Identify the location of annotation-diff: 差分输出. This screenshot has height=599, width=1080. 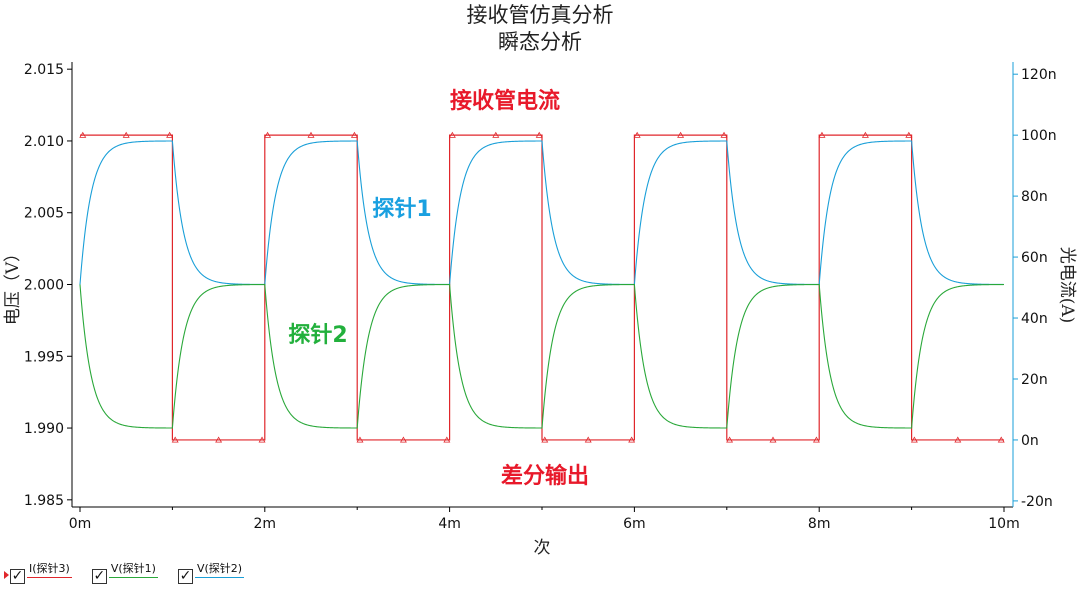
(545, 476).